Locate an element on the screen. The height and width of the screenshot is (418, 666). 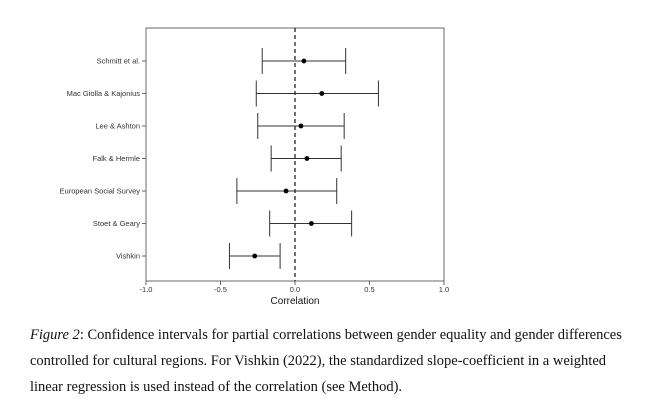
x-tick-label: 0.5 is located at coordinates (369, 289).